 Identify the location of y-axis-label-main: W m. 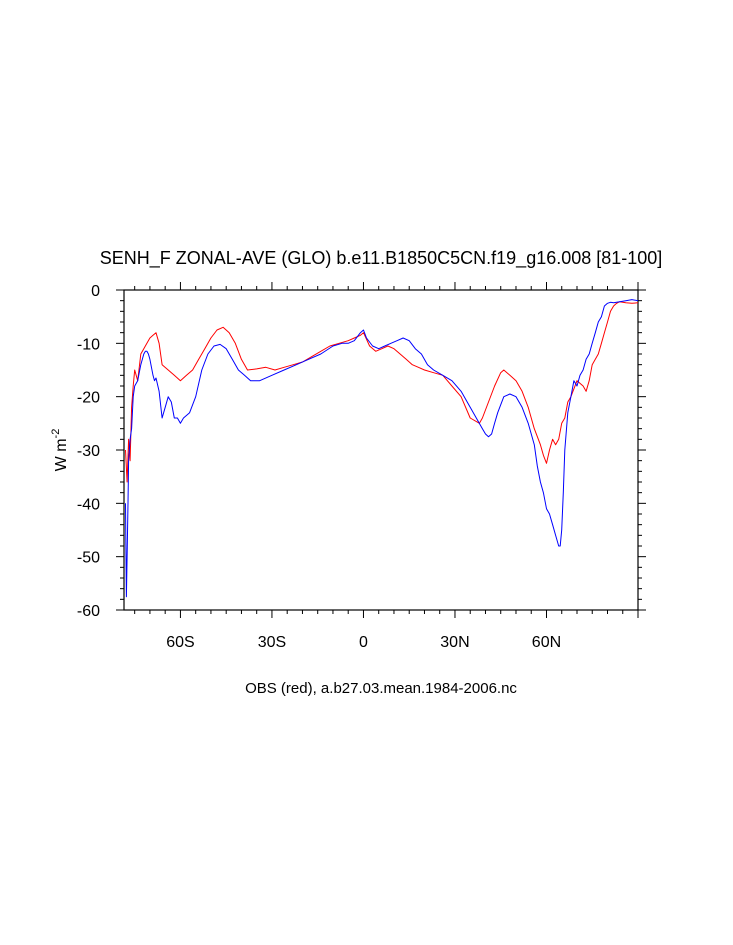
(61, 454).